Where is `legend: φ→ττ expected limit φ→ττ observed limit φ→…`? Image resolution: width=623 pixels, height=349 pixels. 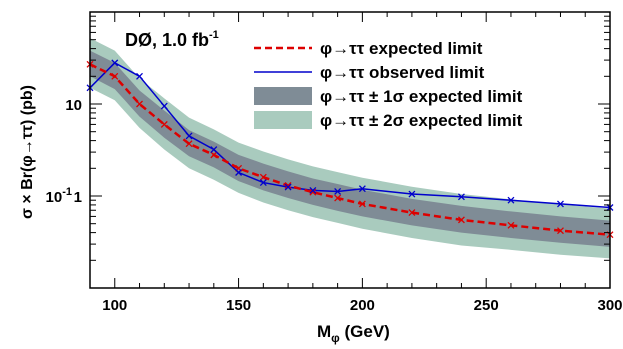 legend: φ→ττ expected limit φ→ττ observed limit φ→… is located at coordinates (388, 84).